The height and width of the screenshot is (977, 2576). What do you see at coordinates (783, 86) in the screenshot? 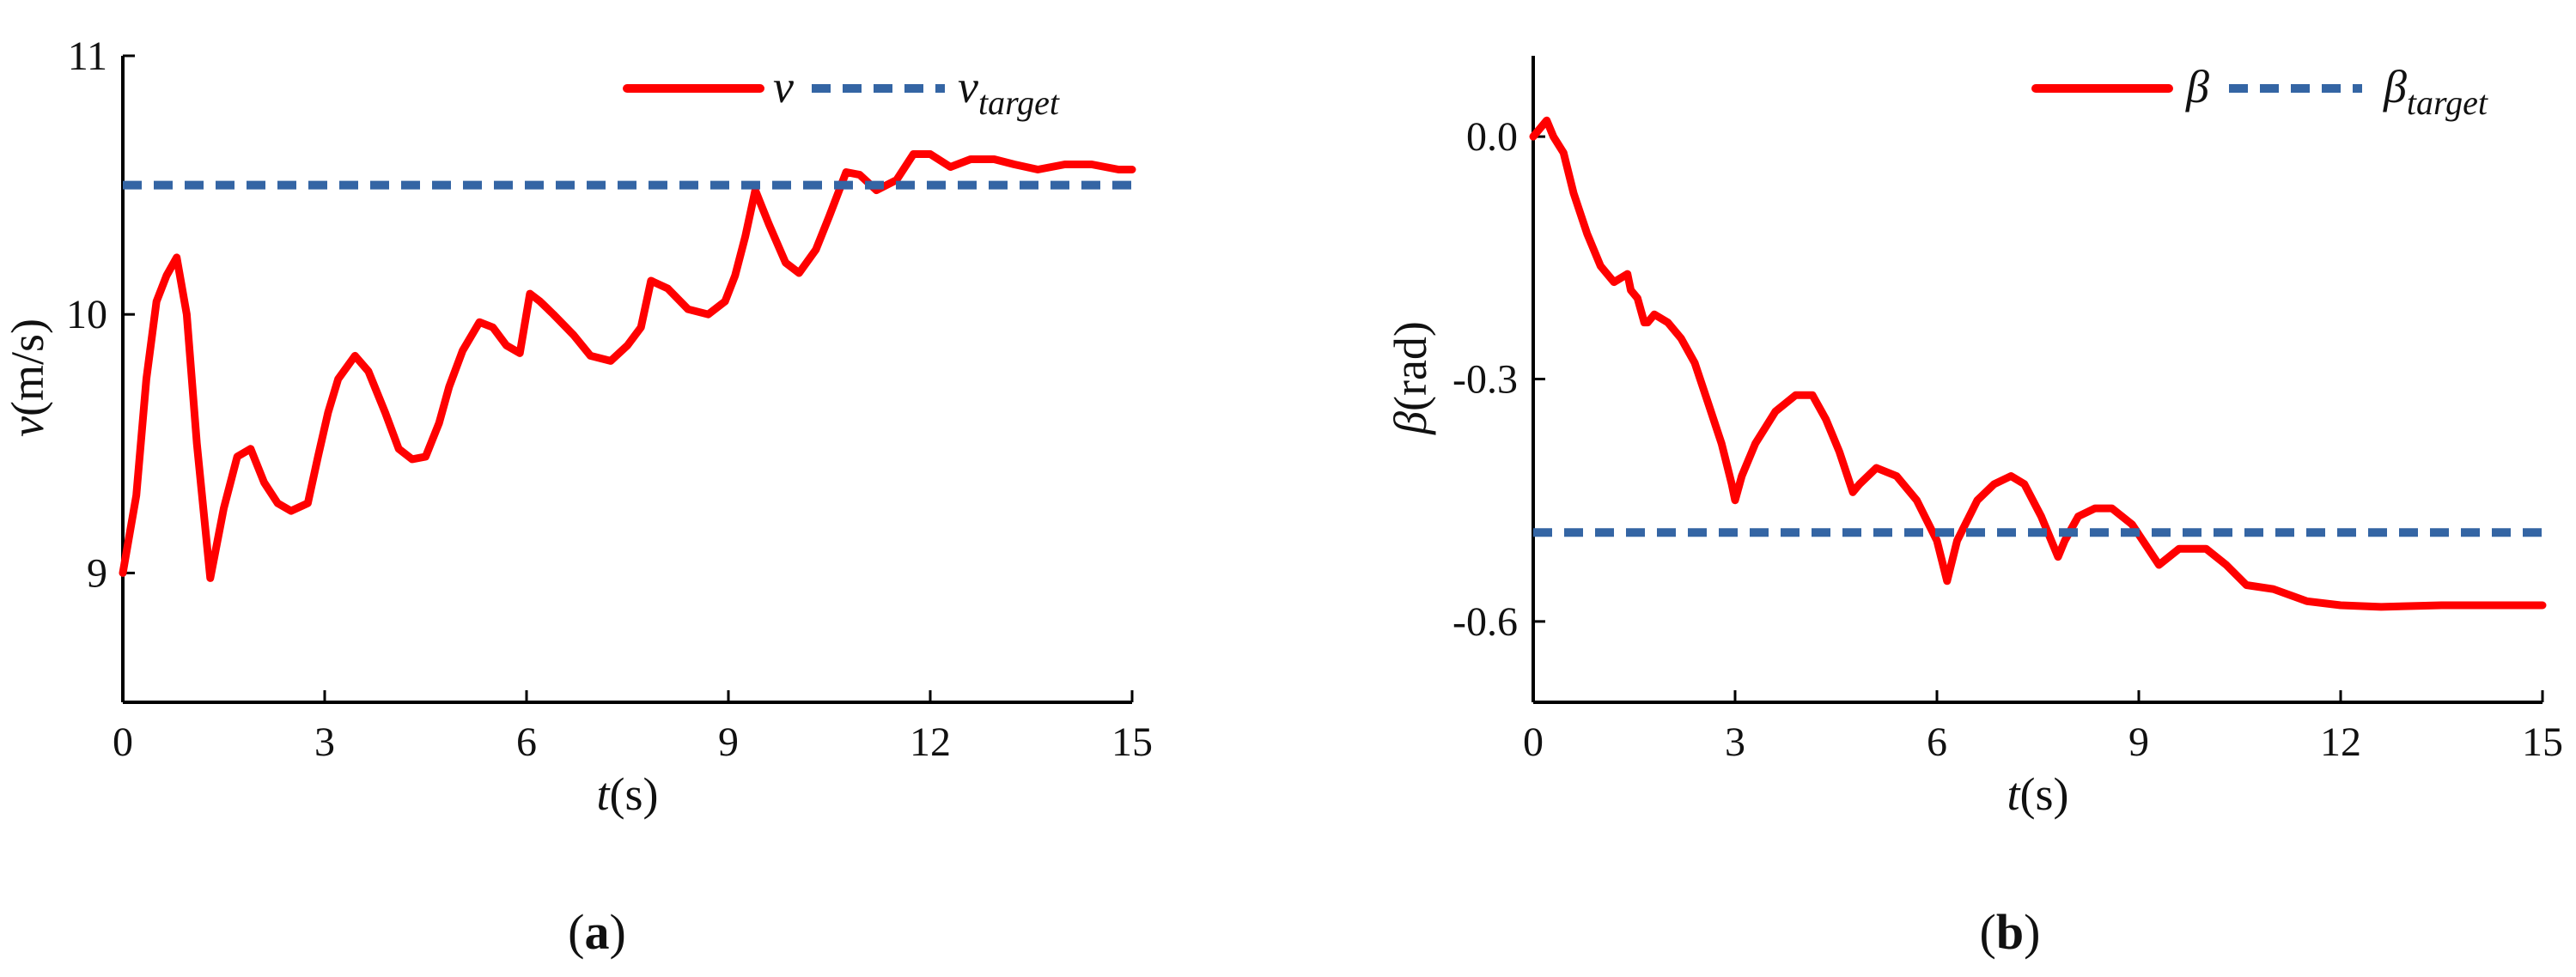
I see `legend-label: v` at bounding box center [783, 86].